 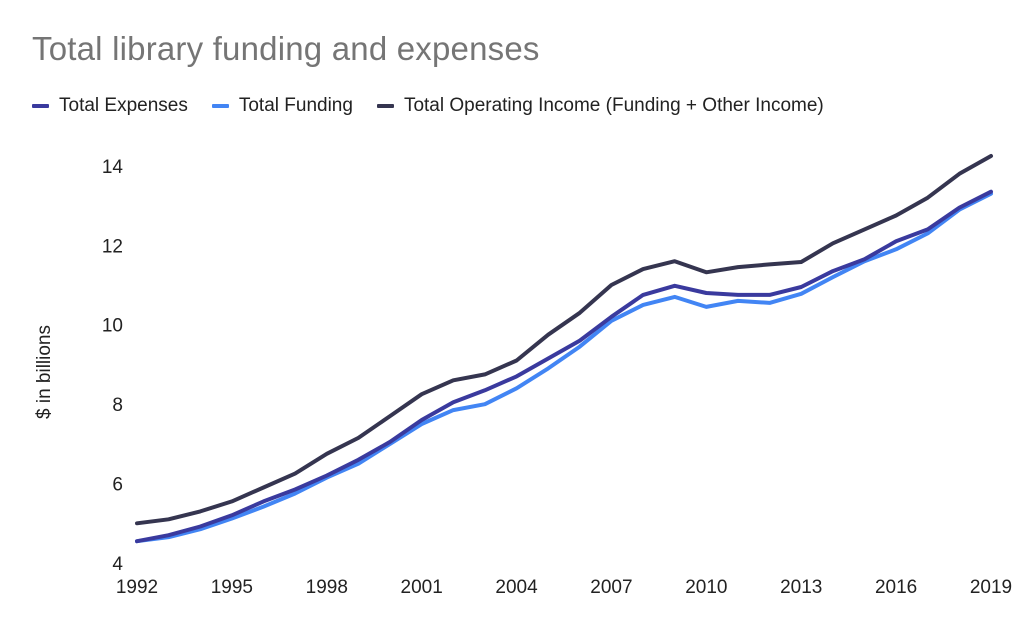 What do you see at coordinates (117, 564) in the screenshot?
I see `y-tick-label: 4` at bounding box center [117, 564].